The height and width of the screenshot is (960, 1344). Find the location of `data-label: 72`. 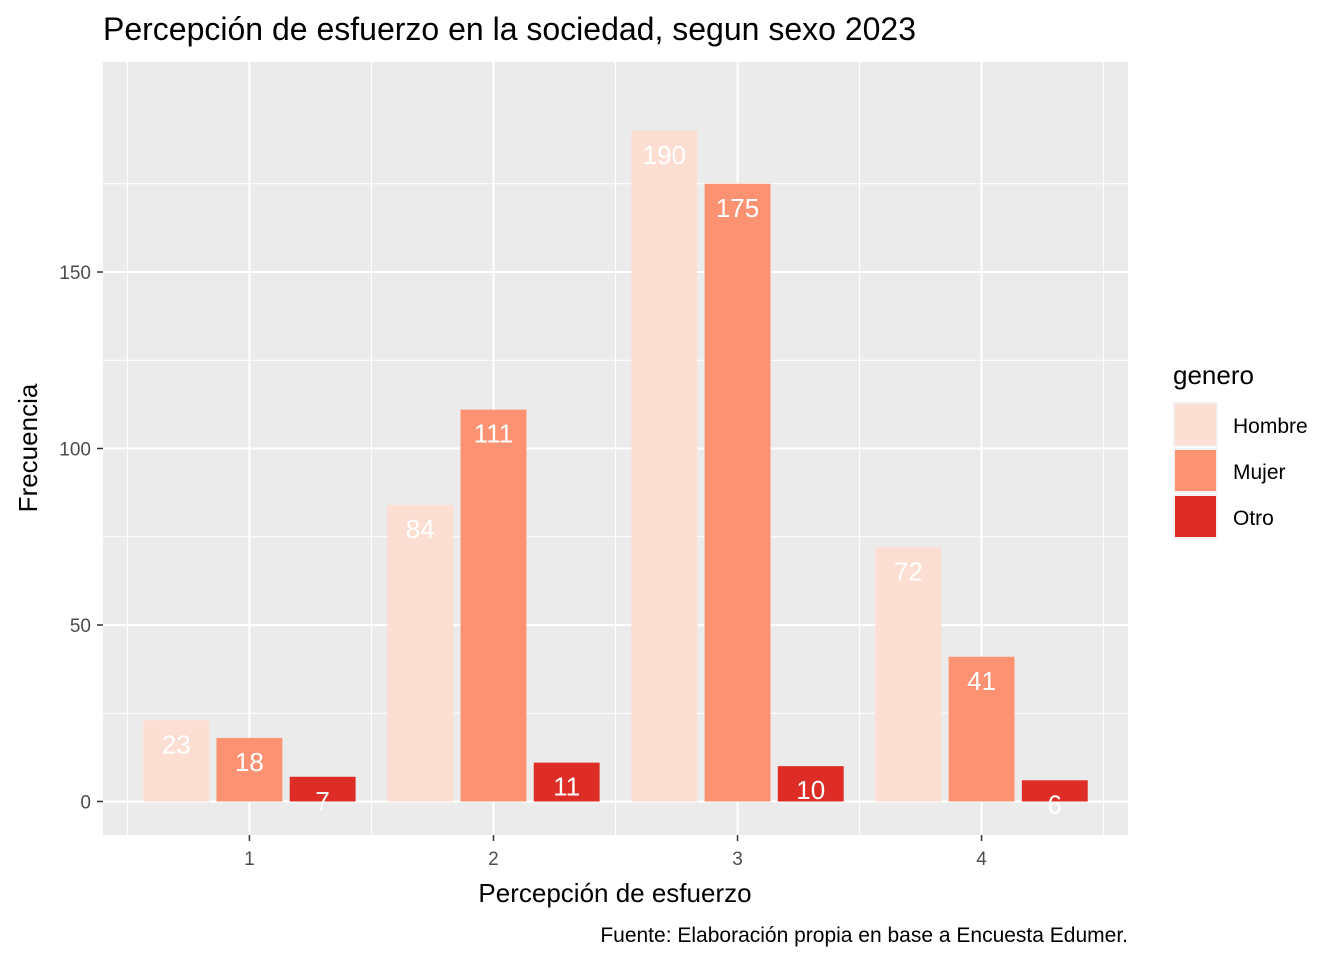

data-label: 72 is located at coordinates (908, 571).